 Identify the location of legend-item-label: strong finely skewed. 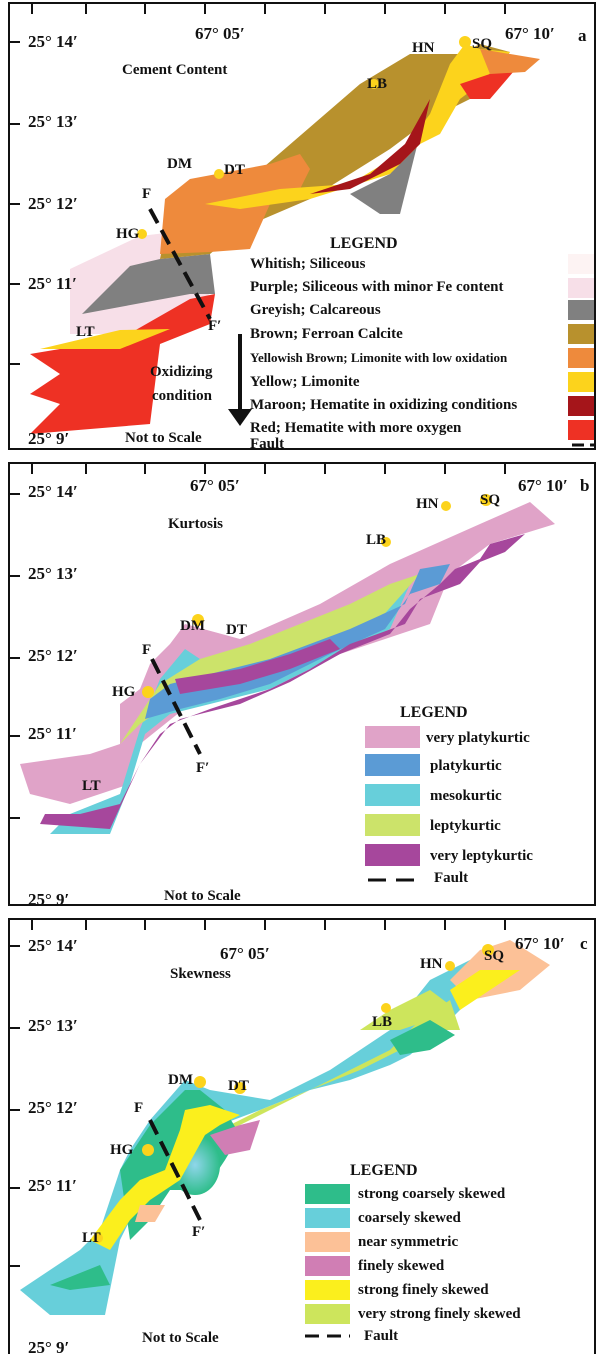
(423, 1290).